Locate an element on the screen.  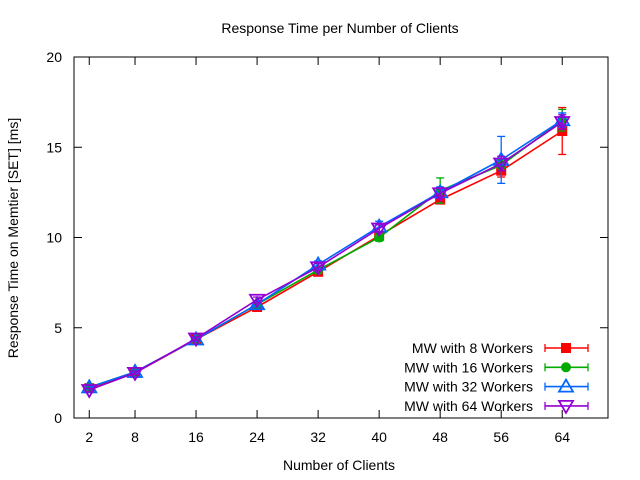
x-tick-label: 56 is located at coordinates (501, 437).